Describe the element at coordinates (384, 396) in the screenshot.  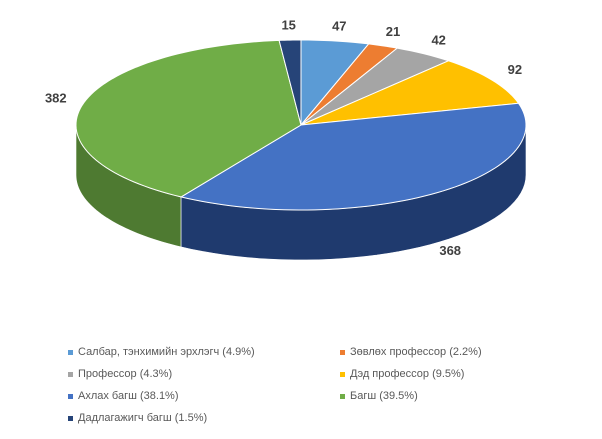
I see `legend-label: Багш (39.5%)` at that location.